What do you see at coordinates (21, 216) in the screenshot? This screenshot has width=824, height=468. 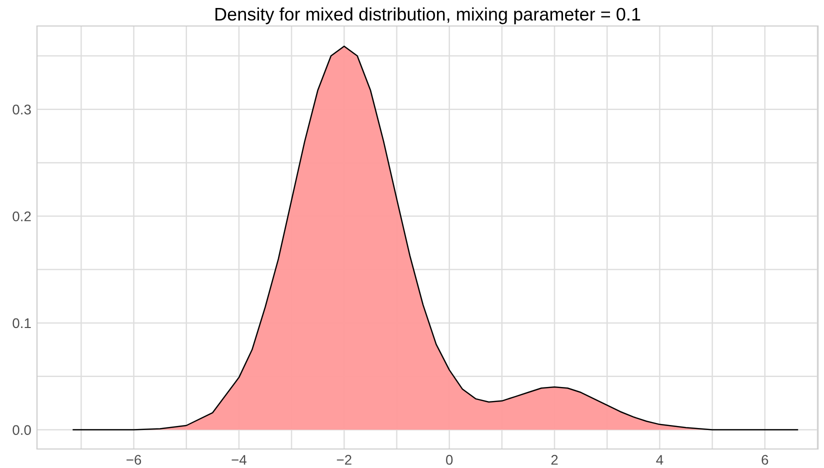 I see `y-tick-label: 0.2` at bounding box center [21, 216].